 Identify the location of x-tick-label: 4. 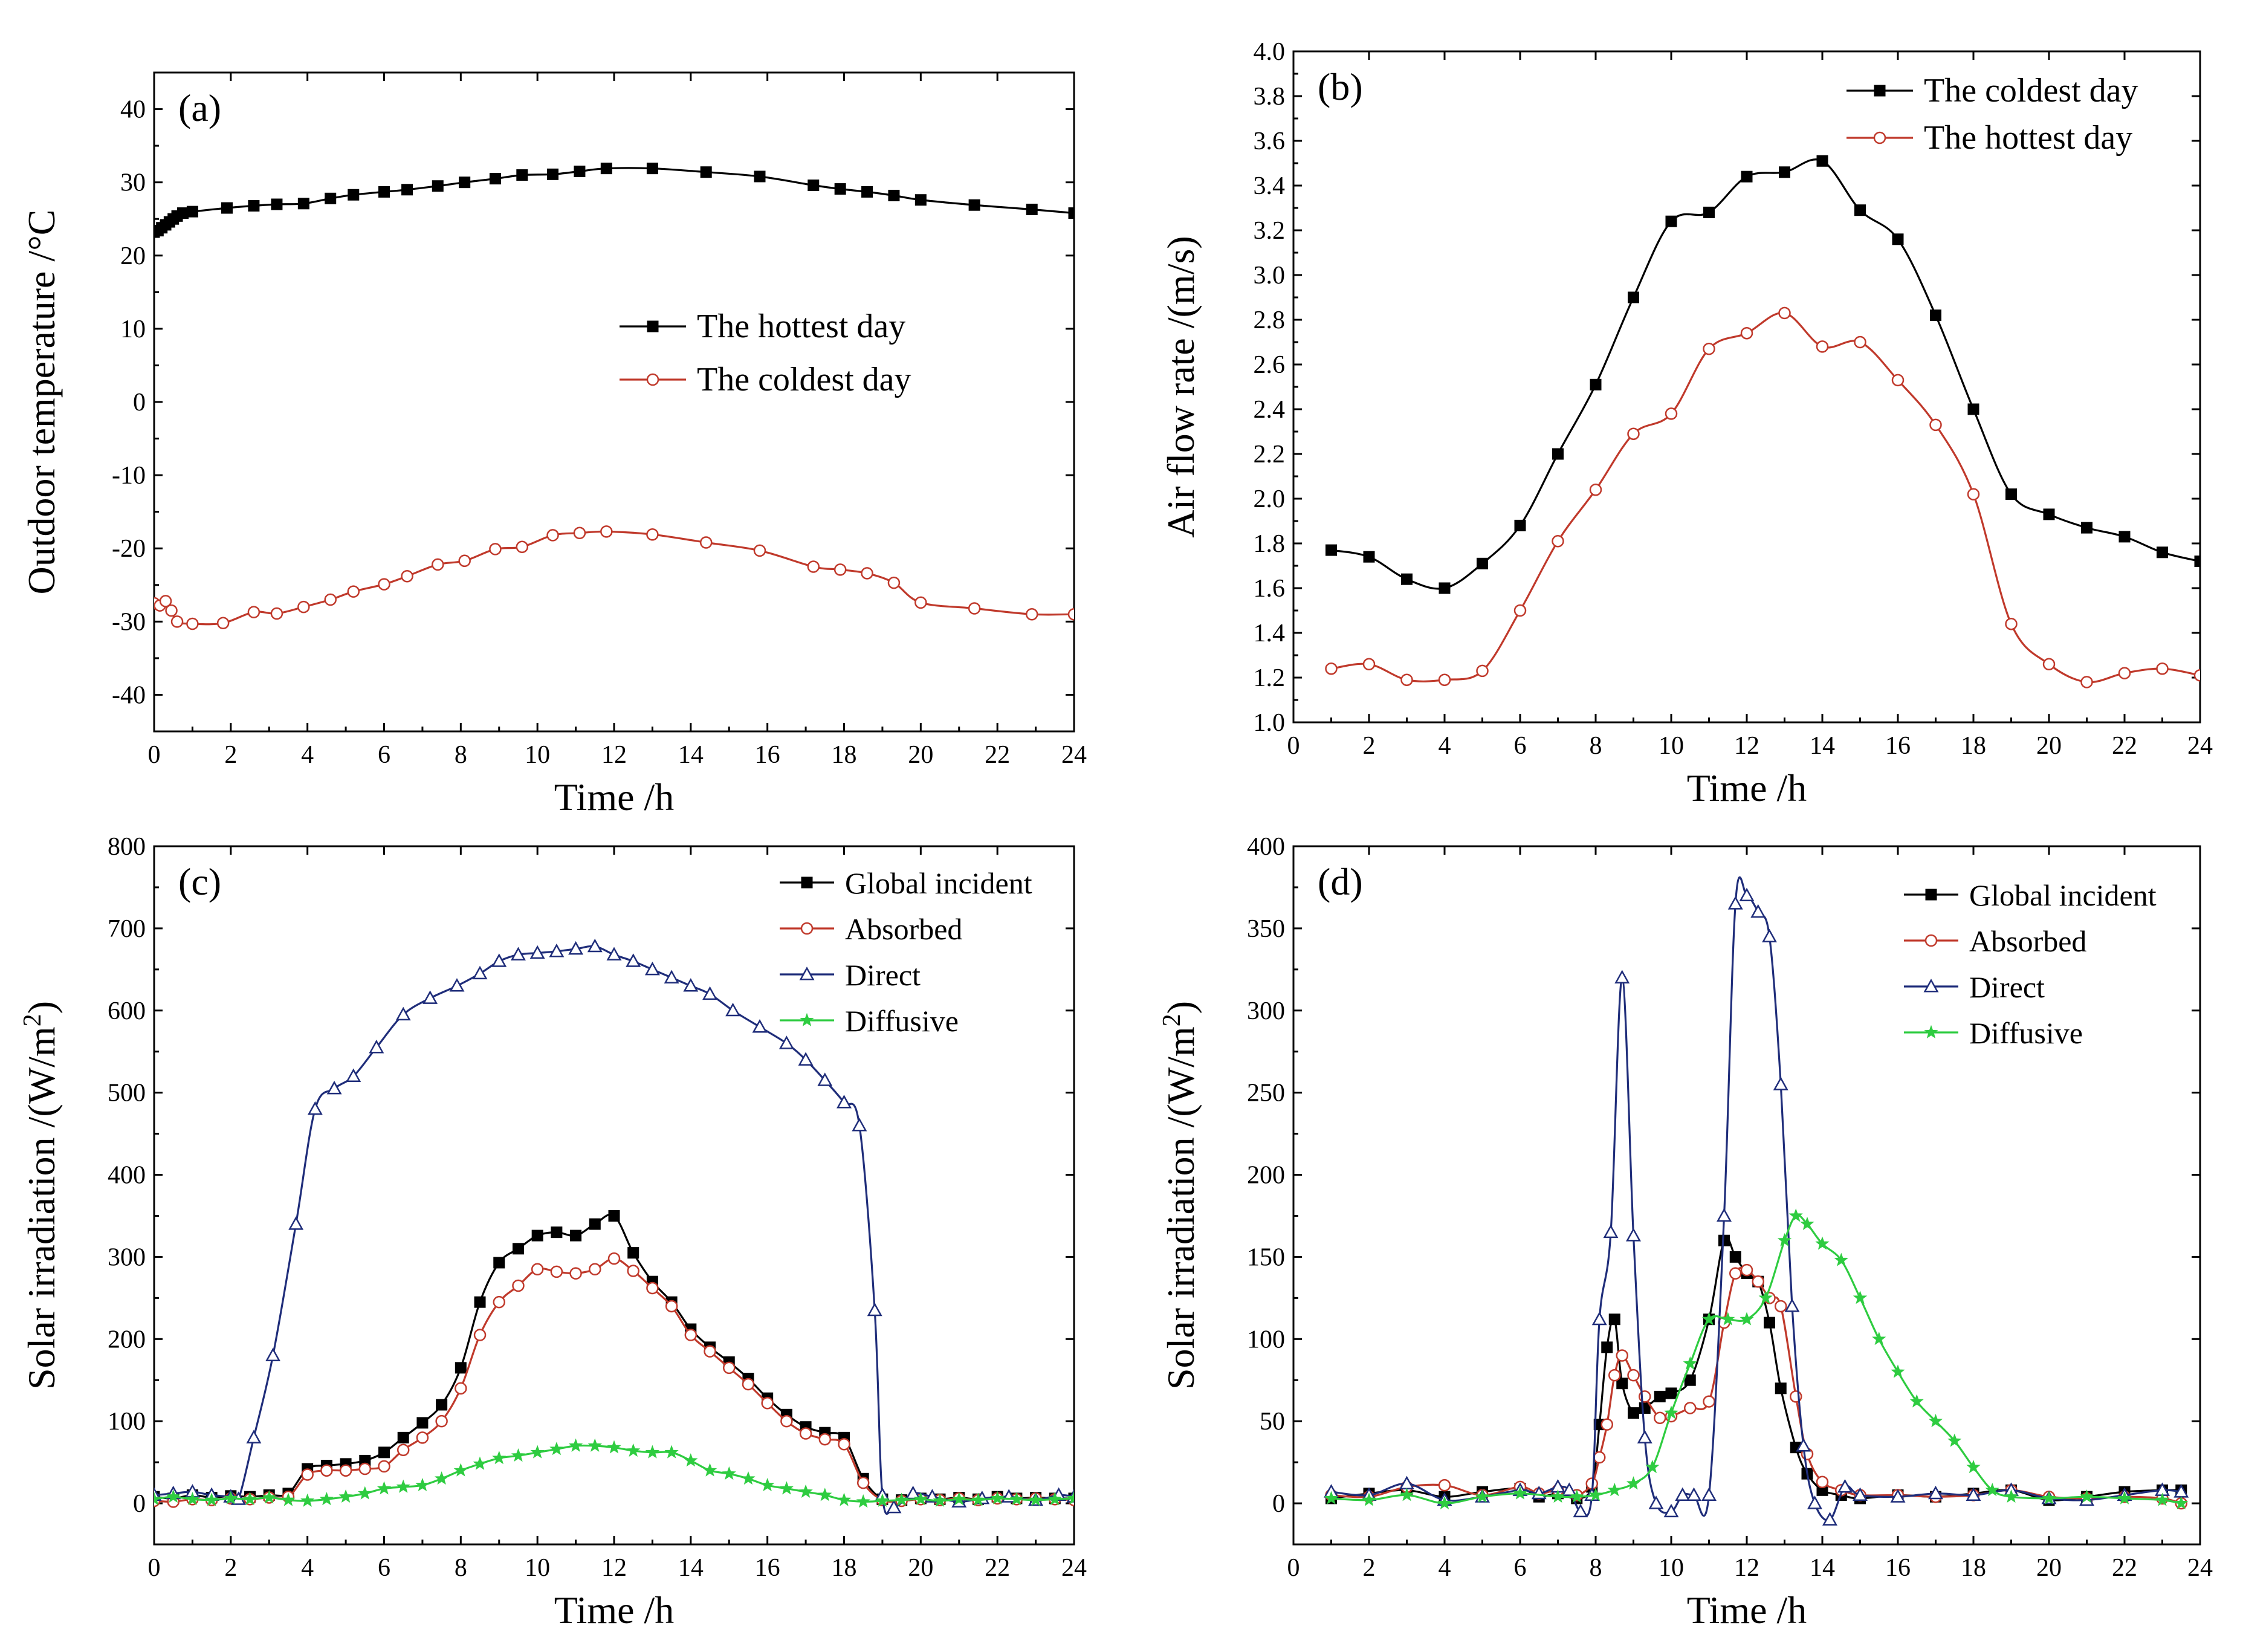
(307, 755).